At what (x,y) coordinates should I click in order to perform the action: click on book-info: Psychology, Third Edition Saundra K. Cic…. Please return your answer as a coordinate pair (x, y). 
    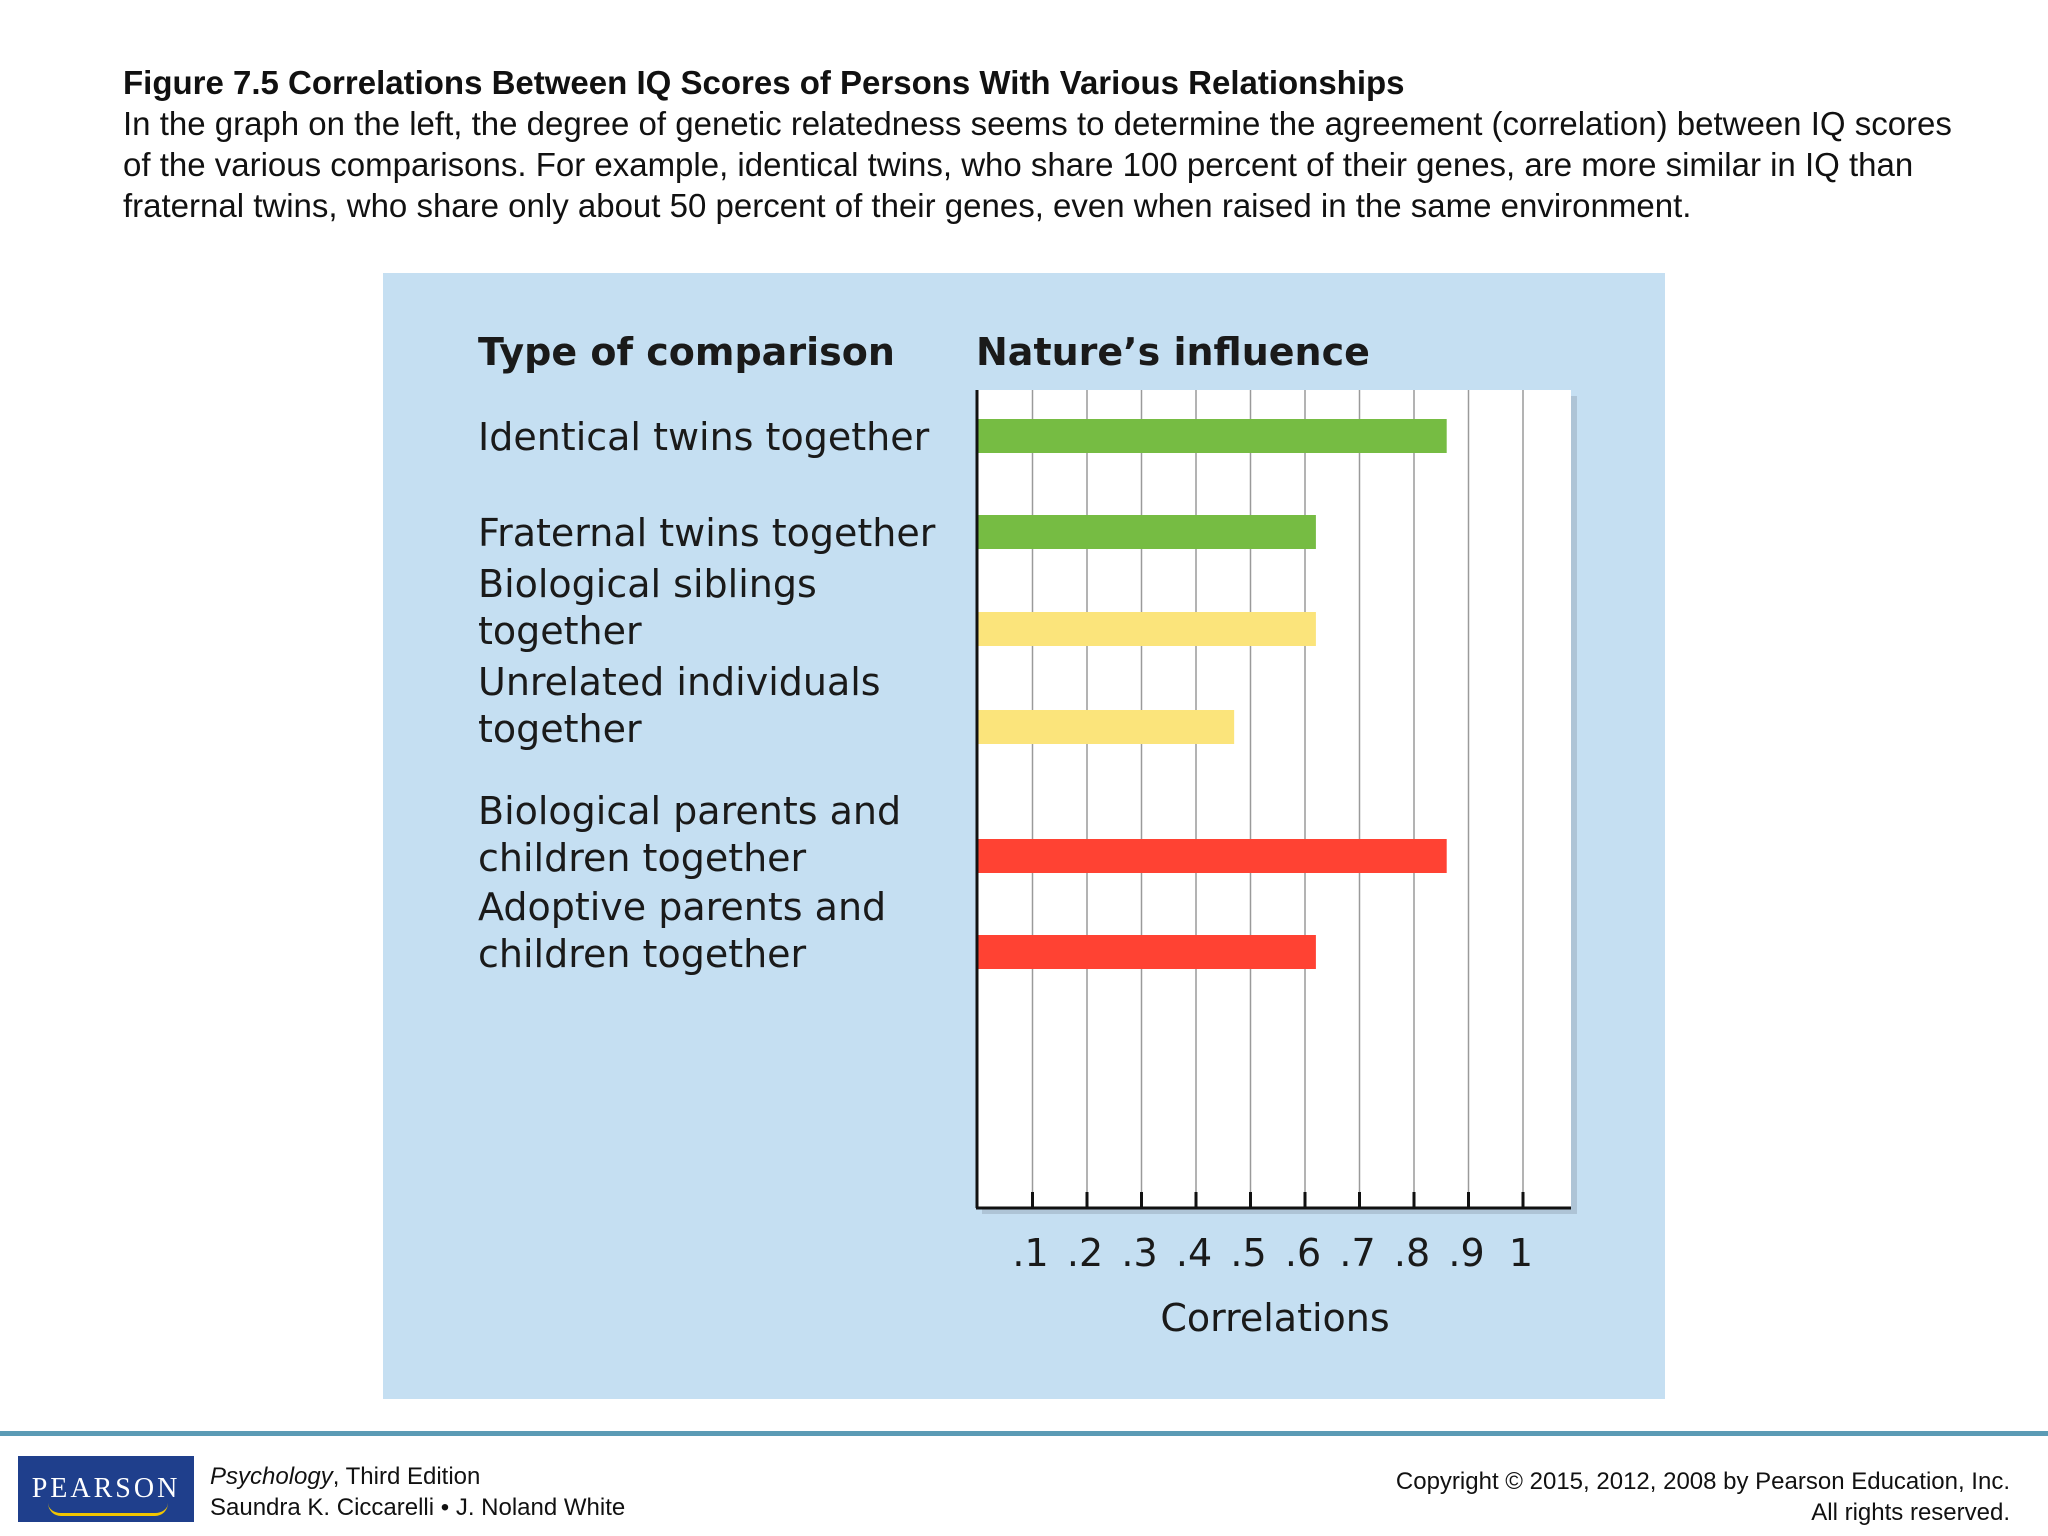
    Looking at the image, I should click on (417, 1492).